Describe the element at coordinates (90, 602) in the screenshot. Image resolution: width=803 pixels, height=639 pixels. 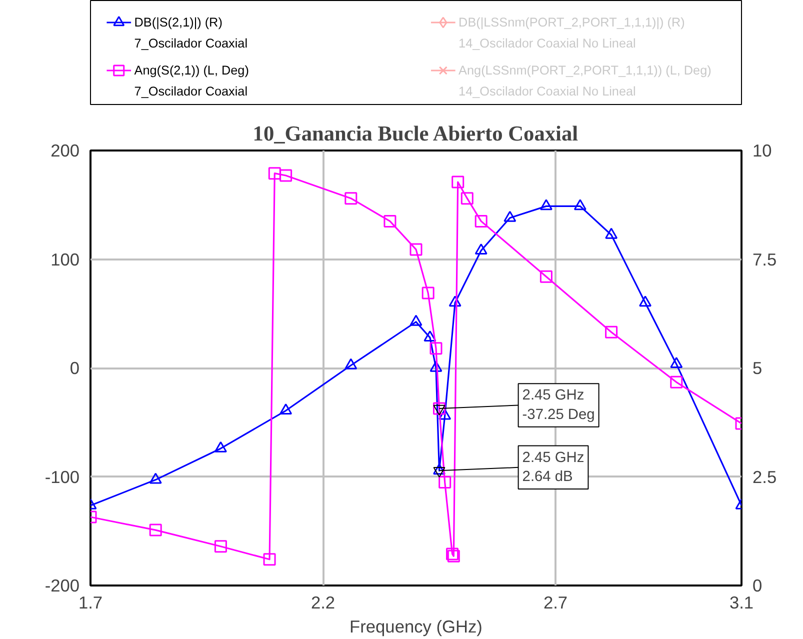
I see `x-tick-label: 1.7` at that location.